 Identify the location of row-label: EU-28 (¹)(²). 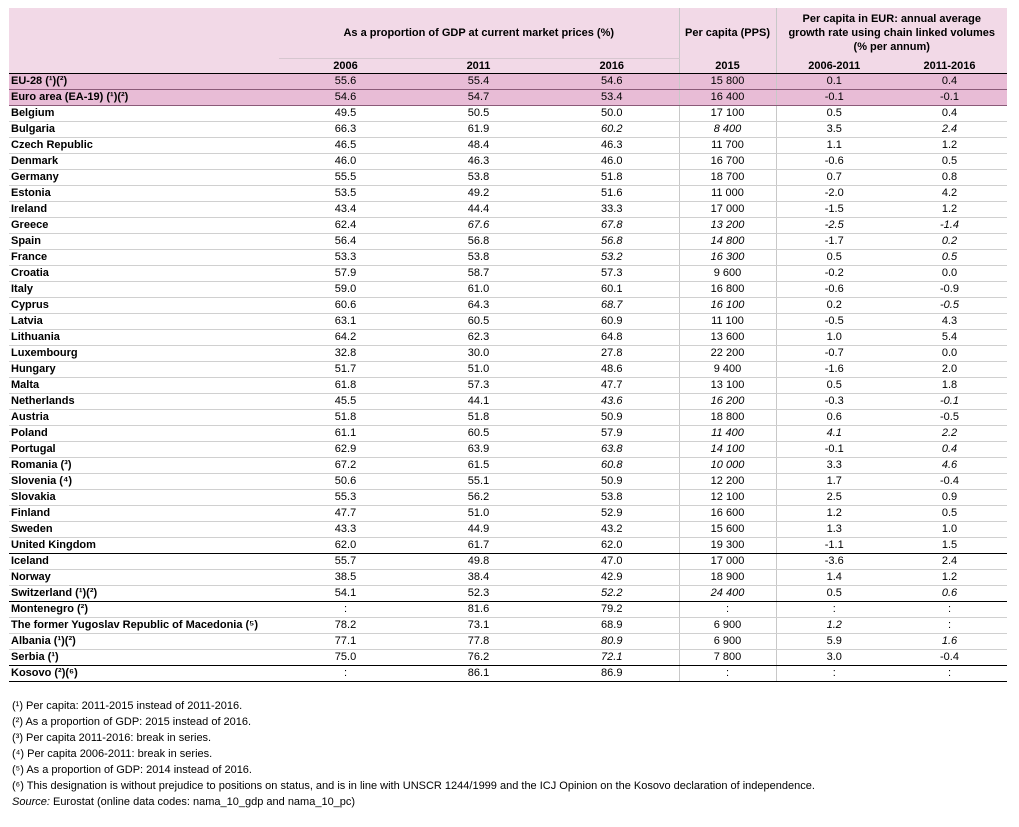
(144, 81).